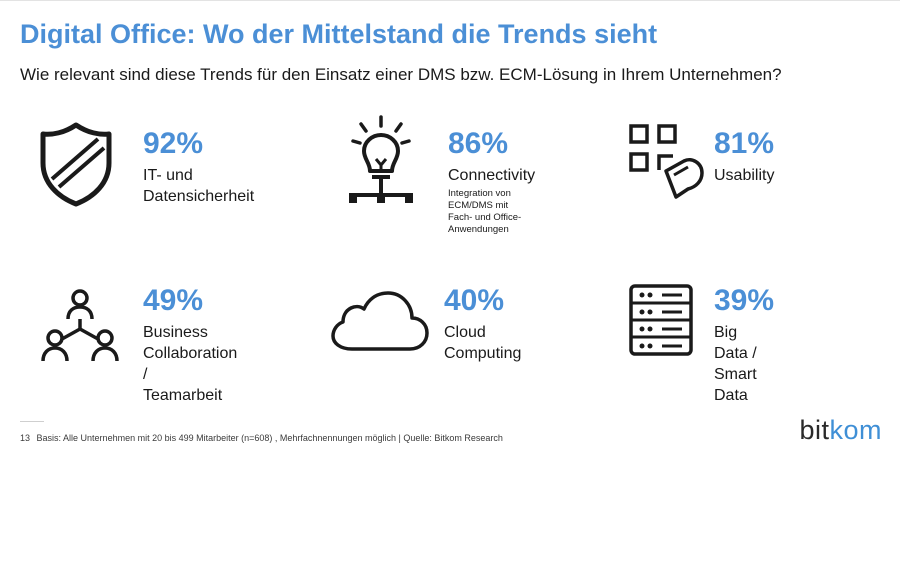  What do you see at coordinates (380, 320) in the screenshot?
I see `cloud-icon` at bounding box center [380, 320].